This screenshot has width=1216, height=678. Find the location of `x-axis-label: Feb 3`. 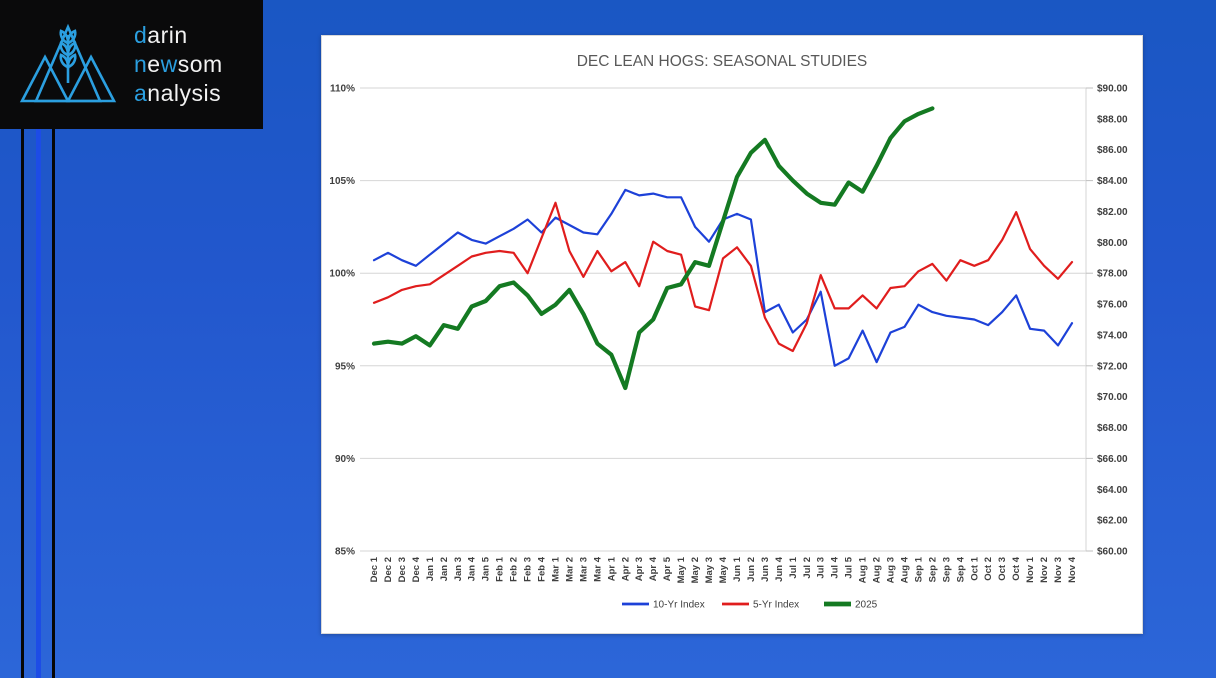

x-axis-label: Feb 3 is located at coordinates (528, 569).